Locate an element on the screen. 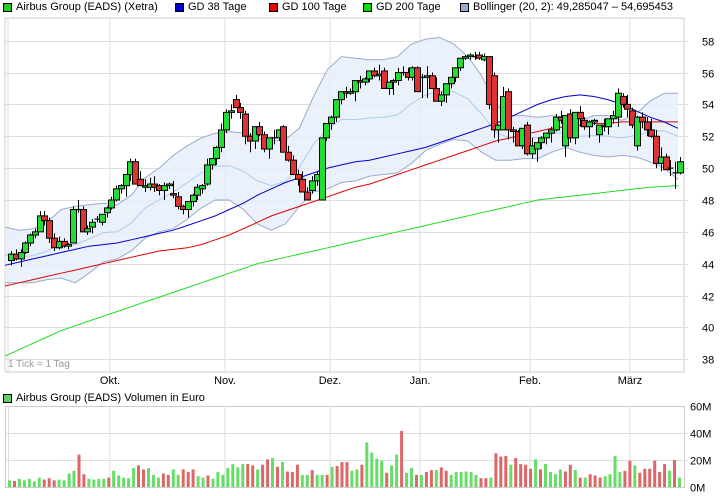 Image resolution: width=726 pixels, height=496 pixels. svg-text: 44 is located at coordinates (708, 266).